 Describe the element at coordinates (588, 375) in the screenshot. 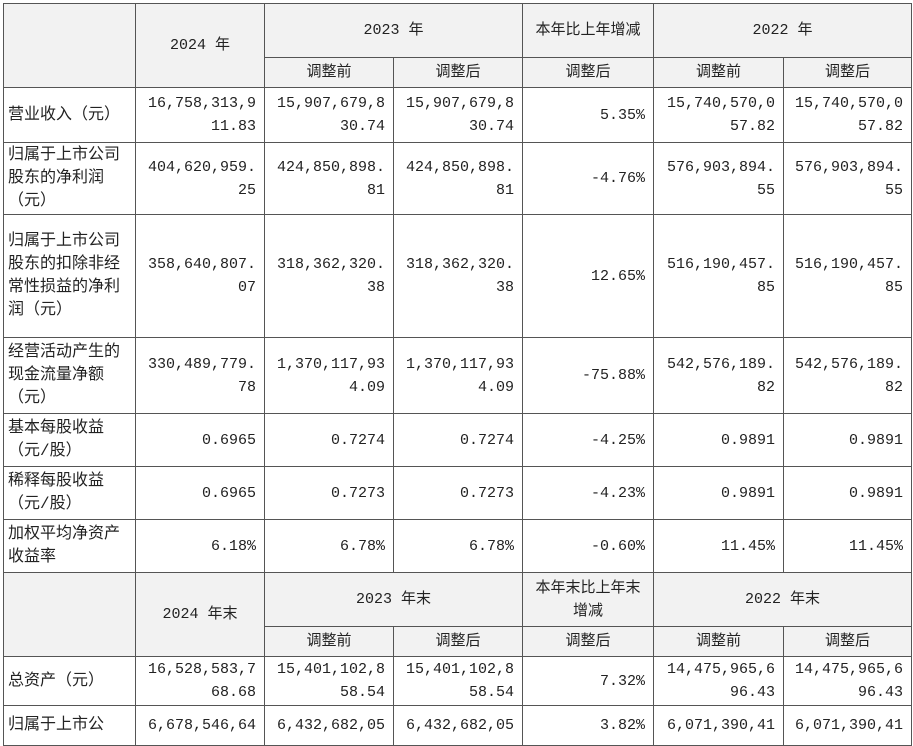

I see `value-cell: -75.88%` at that location.